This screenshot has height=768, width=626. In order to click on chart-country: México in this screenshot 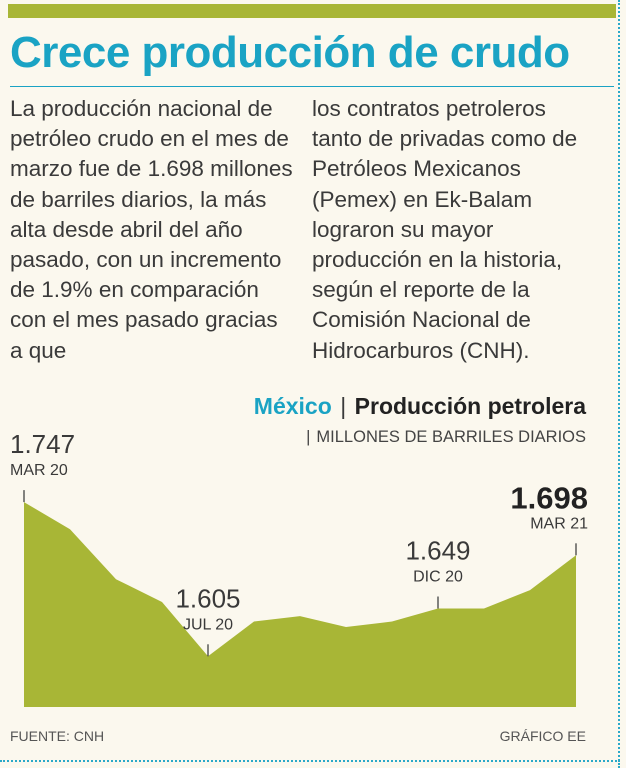, I will do `click(292, 406)`.